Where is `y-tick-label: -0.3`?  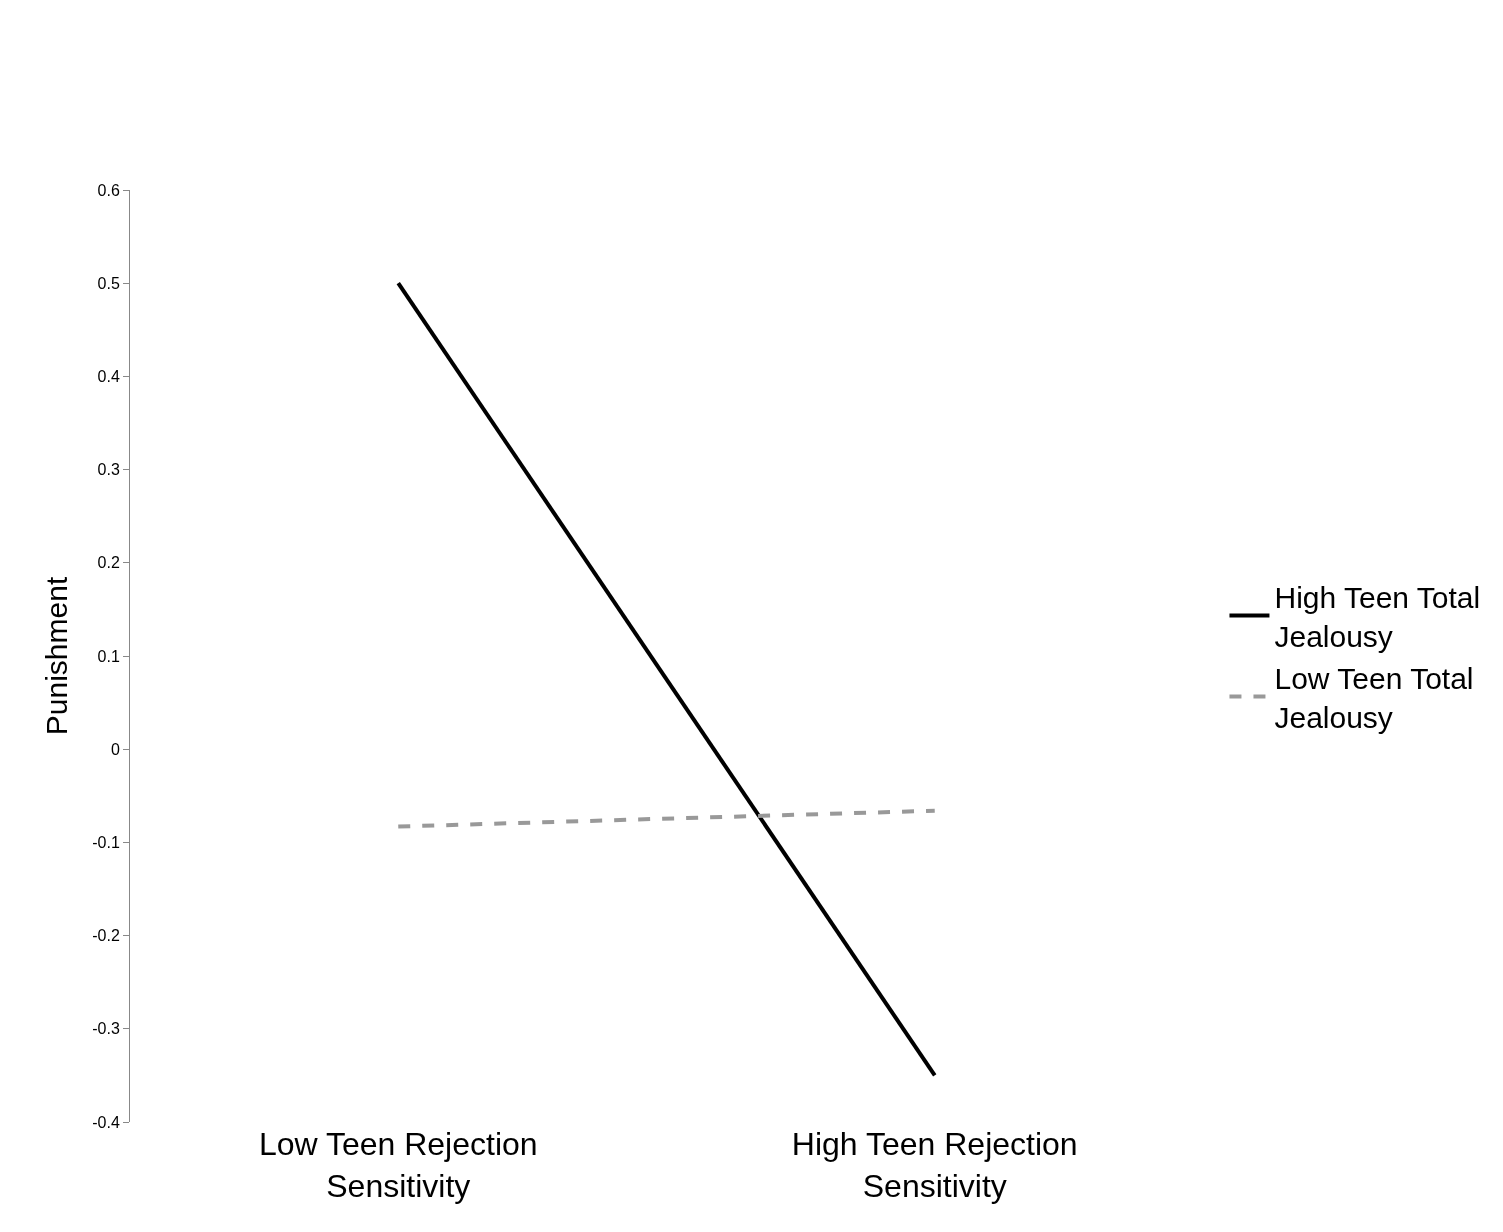 y-tick-label: -0.3 is located at coordinates (106, 1029).